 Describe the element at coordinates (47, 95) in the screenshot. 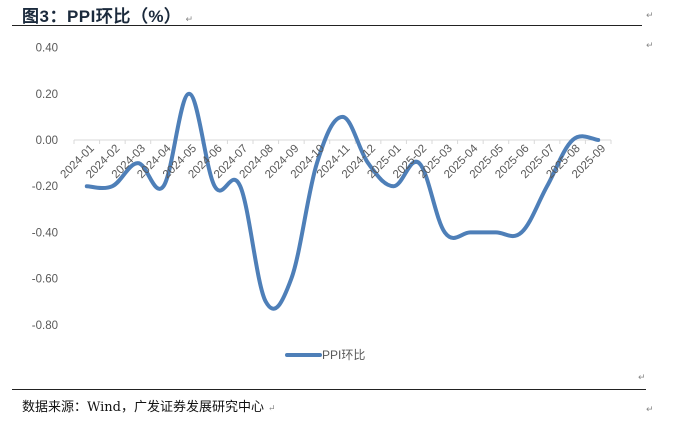

I see `y-tick-label: 0.20` at that location.